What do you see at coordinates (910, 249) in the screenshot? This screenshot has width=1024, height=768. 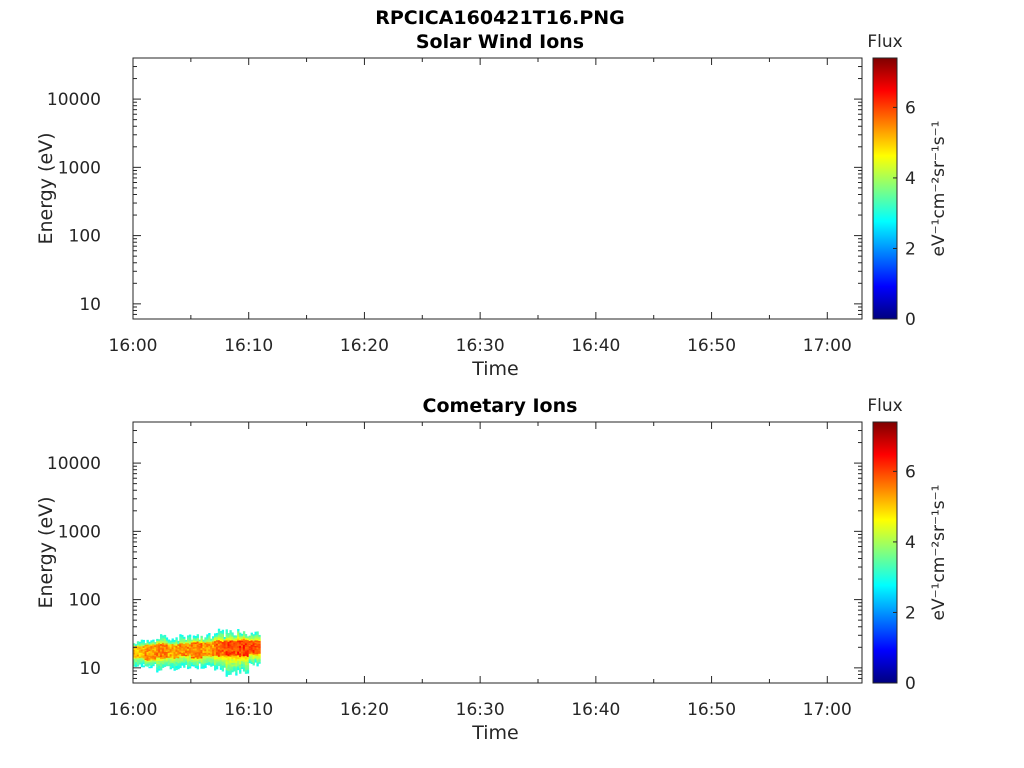 I see `colorbar-tick-label: 2` at bounding box center [910, 249].